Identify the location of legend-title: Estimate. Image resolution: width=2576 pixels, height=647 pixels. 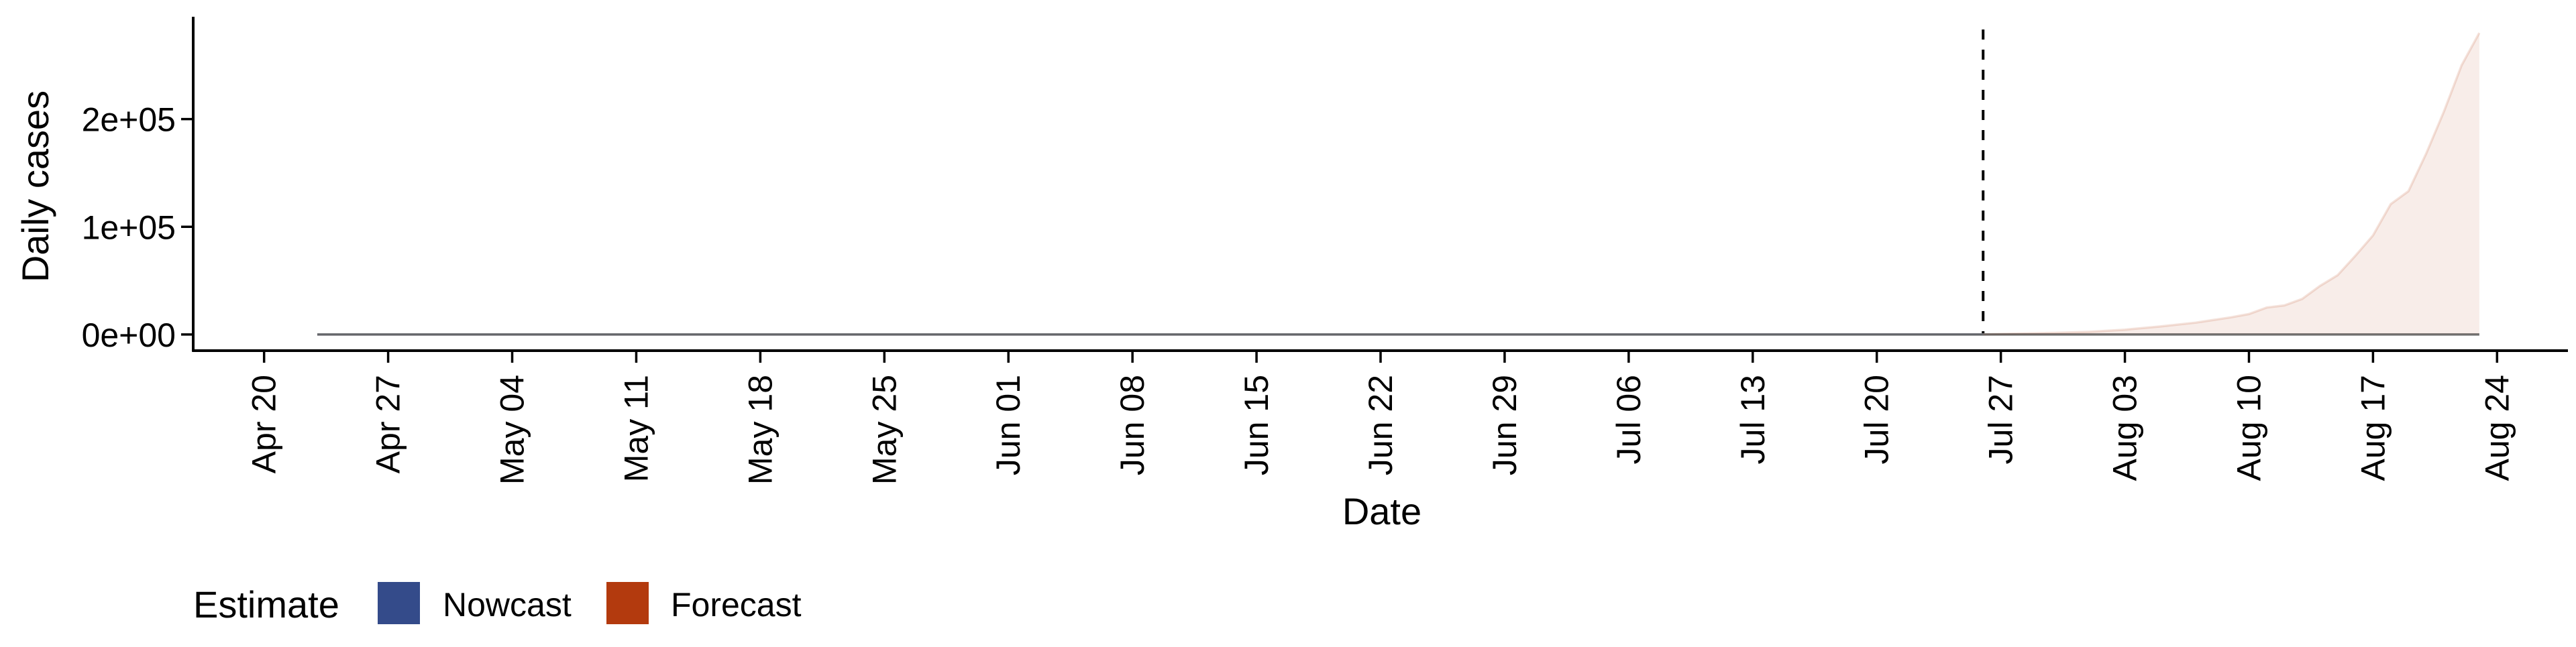
(266, 604).